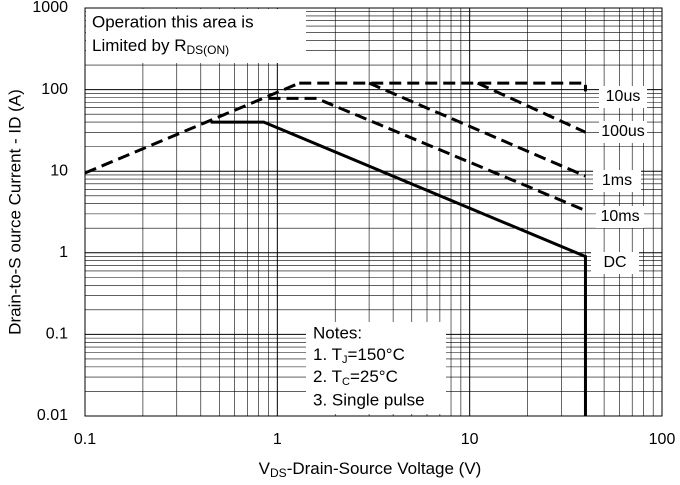 The width and height of the screenshot is (680, 485). What do you see at coordinates (327, 354) in the screenshot?
I see `t: 1. T` at bounding box center [327, 354].